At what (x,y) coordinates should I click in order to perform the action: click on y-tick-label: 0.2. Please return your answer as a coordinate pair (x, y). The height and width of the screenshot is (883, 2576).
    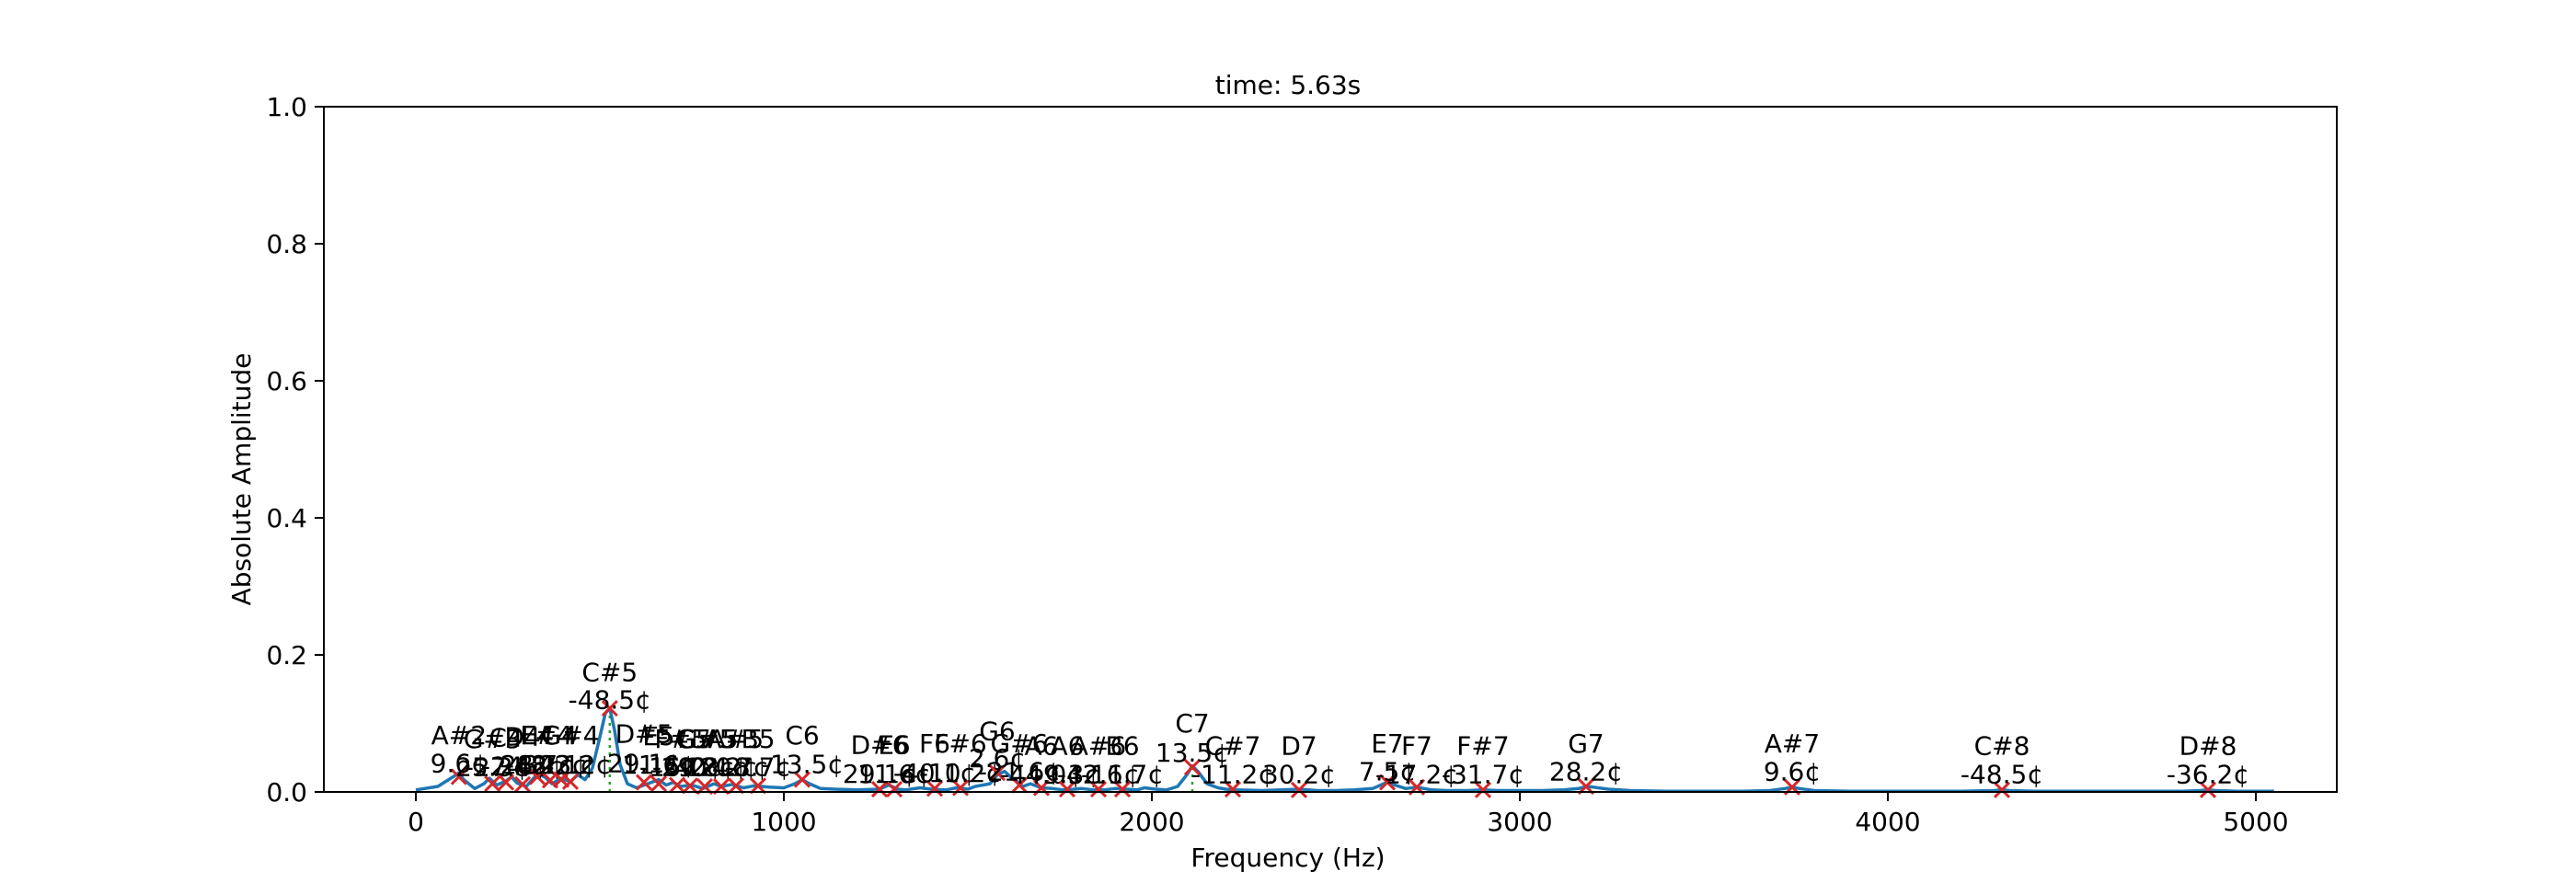
    Looking at the image, I should click on (286, 655).